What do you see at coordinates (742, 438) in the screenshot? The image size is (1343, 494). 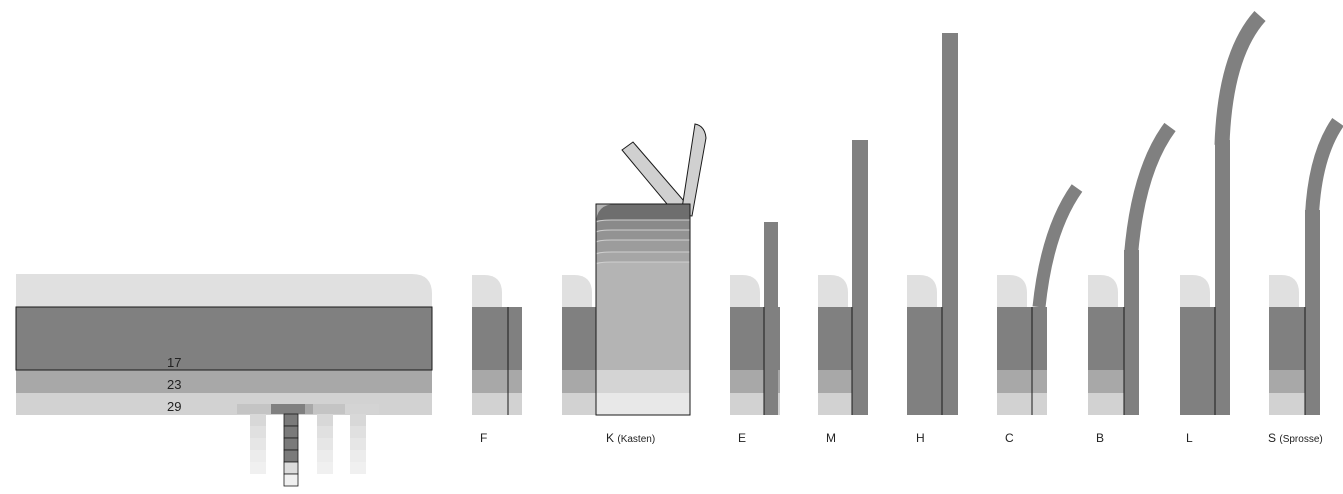 I see `label-e: E` at bounding box center [742, 438].